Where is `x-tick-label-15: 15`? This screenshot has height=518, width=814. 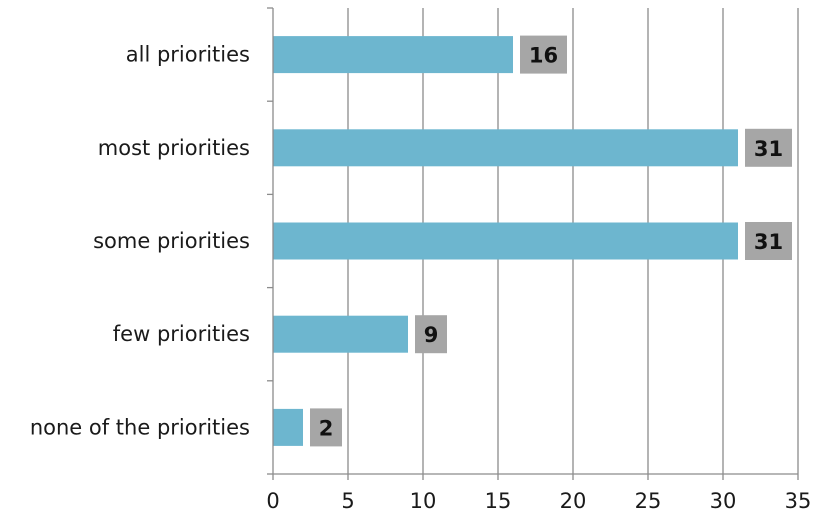 x-tick-label-15: 15 is located at coordinates (498, 501).